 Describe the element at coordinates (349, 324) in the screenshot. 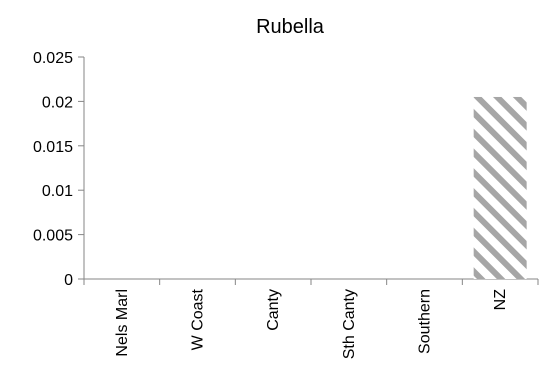

I see `x-tick-label: Sth Canty` at that location.